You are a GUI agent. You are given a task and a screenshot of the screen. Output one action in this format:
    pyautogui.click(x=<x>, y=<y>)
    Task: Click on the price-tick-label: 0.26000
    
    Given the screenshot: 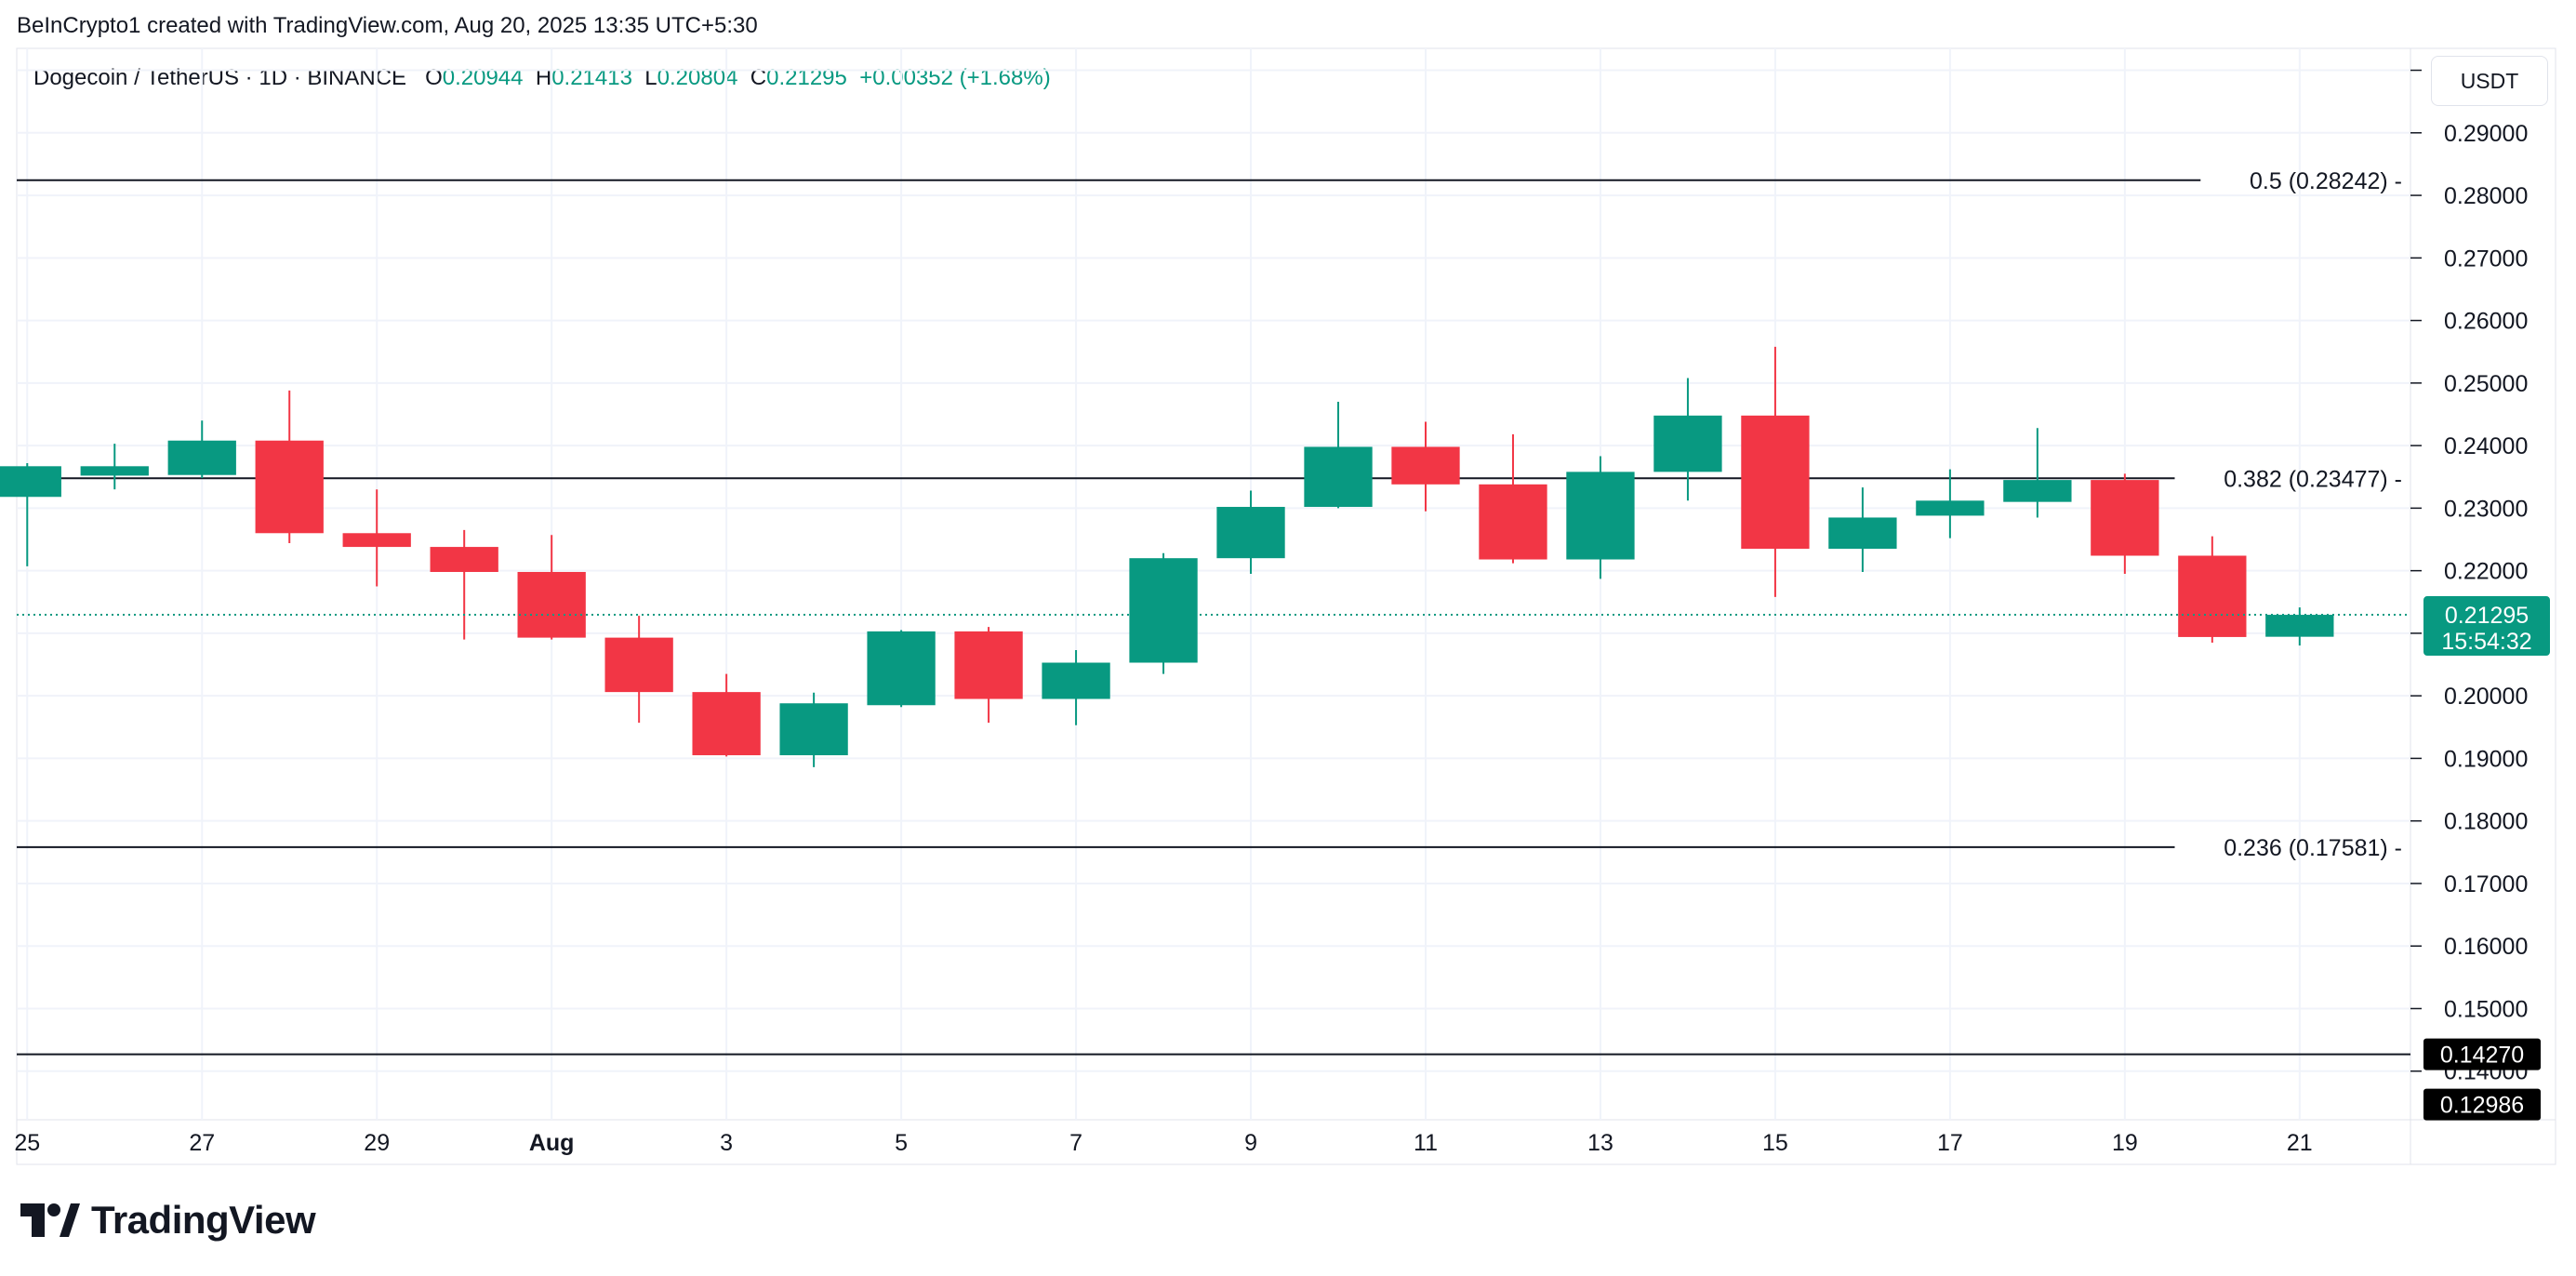 What is the action you would take?
    pyautogui.click(x=2486, y=322)
    